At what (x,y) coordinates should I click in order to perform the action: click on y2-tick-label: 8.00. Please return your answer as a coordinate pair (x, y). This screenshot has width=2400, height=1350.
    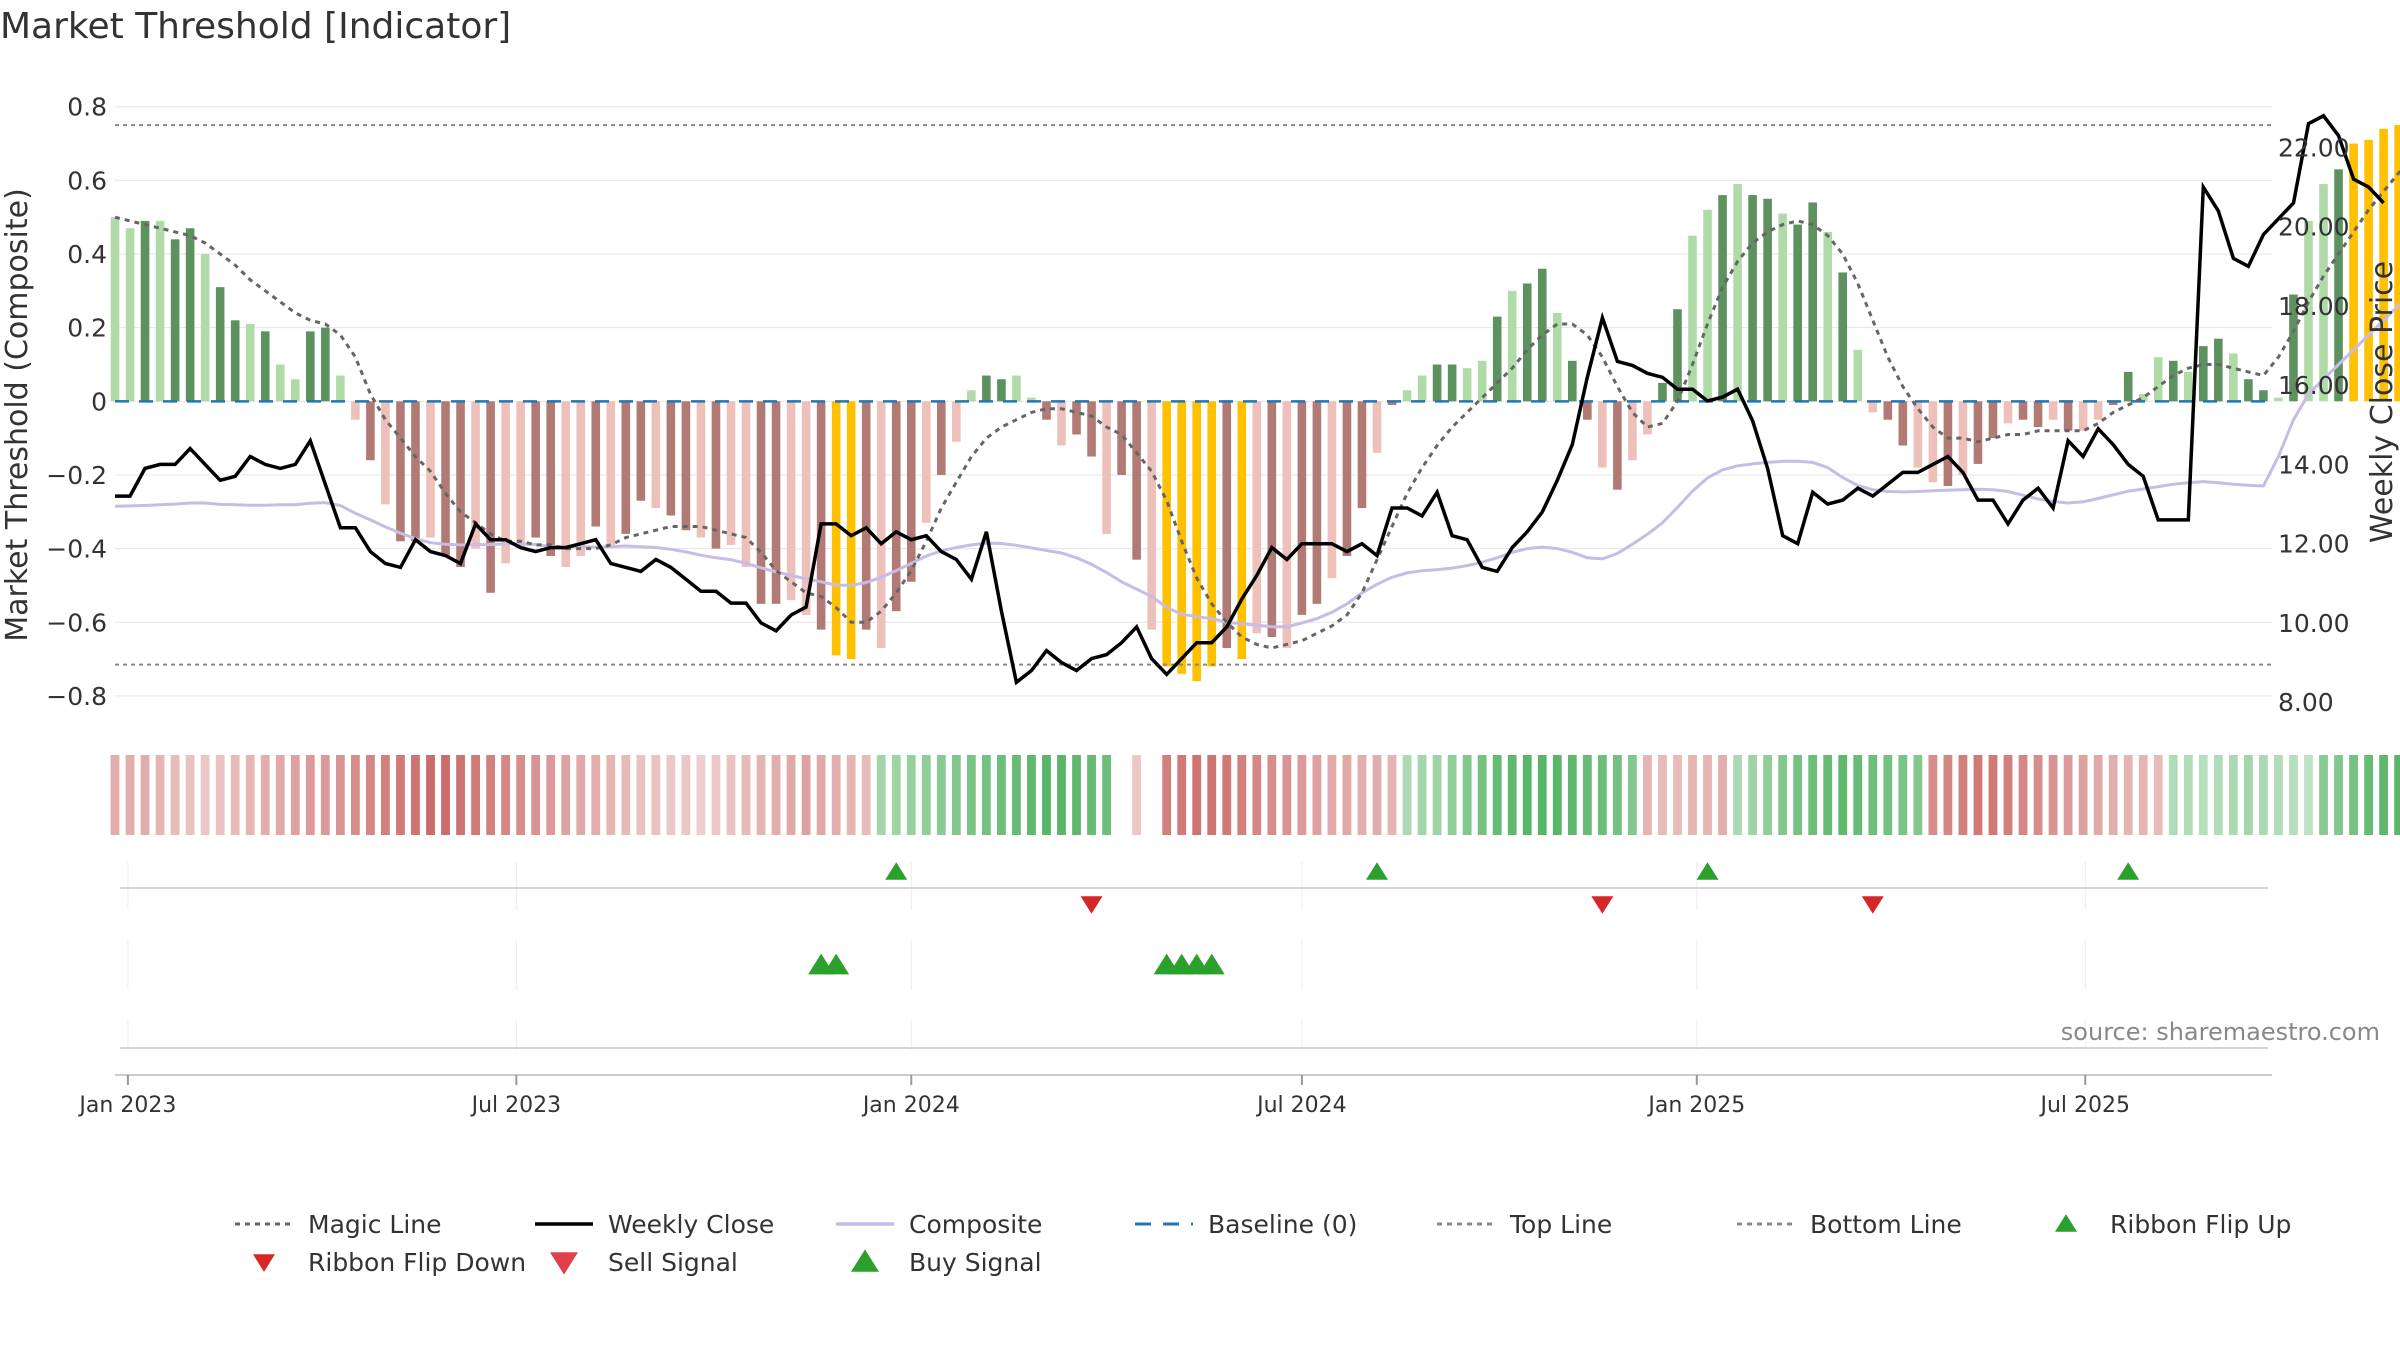
    Looking at the image, I should click on (2306, 702).